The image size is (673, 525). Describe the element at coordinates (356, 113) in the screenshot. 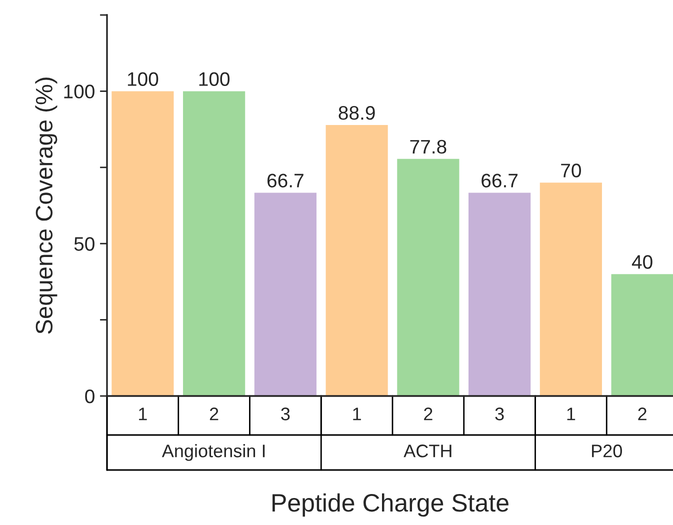

I see `data-label: 88.9` at that location.